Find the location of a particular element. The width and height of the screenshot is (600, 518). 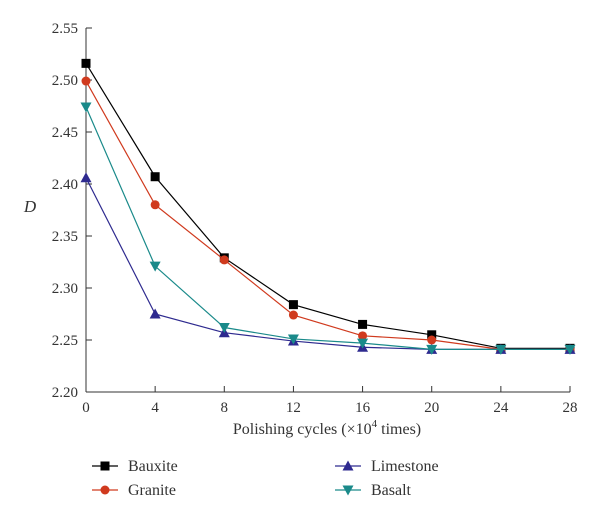

legend-label: Bauxite is located at coordinates (153, 466).